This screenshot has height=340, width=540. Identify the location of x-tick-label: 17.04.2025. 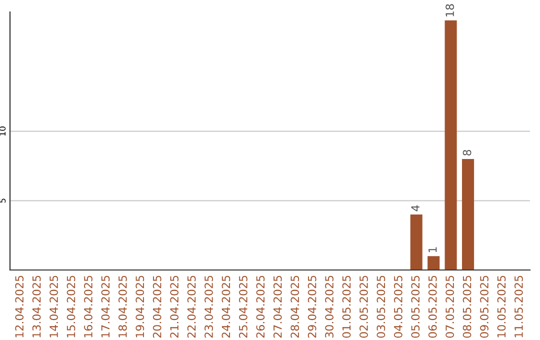
(105, 307).